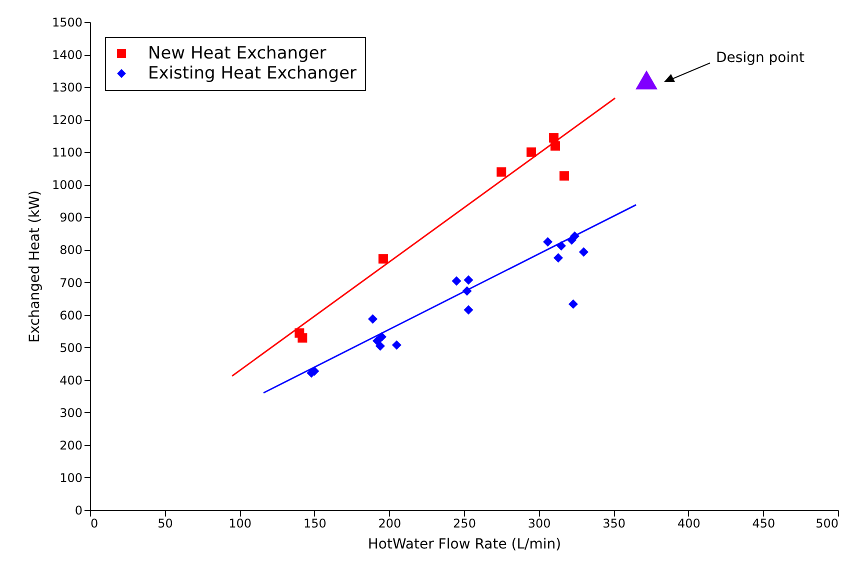  I want to click on legend-label: Existing Heat Exchanger, so click(252, 74).